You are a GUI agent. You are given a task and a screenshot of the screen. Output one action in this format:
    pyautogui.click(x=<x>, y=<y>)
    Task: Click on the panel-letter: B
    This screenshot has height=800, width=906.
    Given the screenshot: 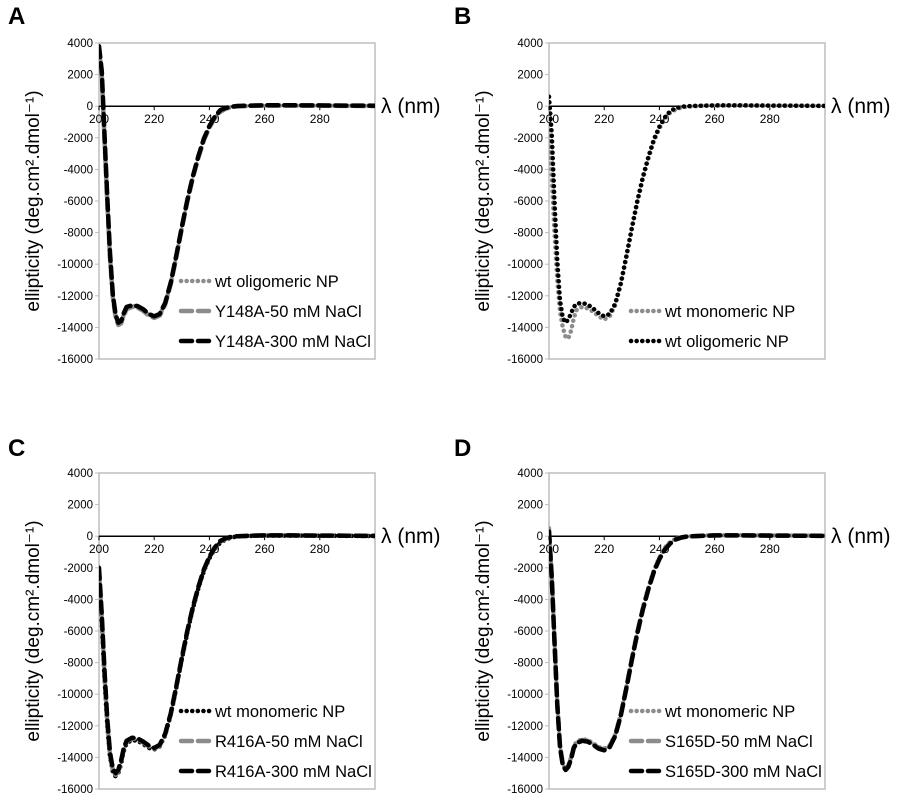 What is the action you would take?
    pyautogui.click(x=462, y=16)
    